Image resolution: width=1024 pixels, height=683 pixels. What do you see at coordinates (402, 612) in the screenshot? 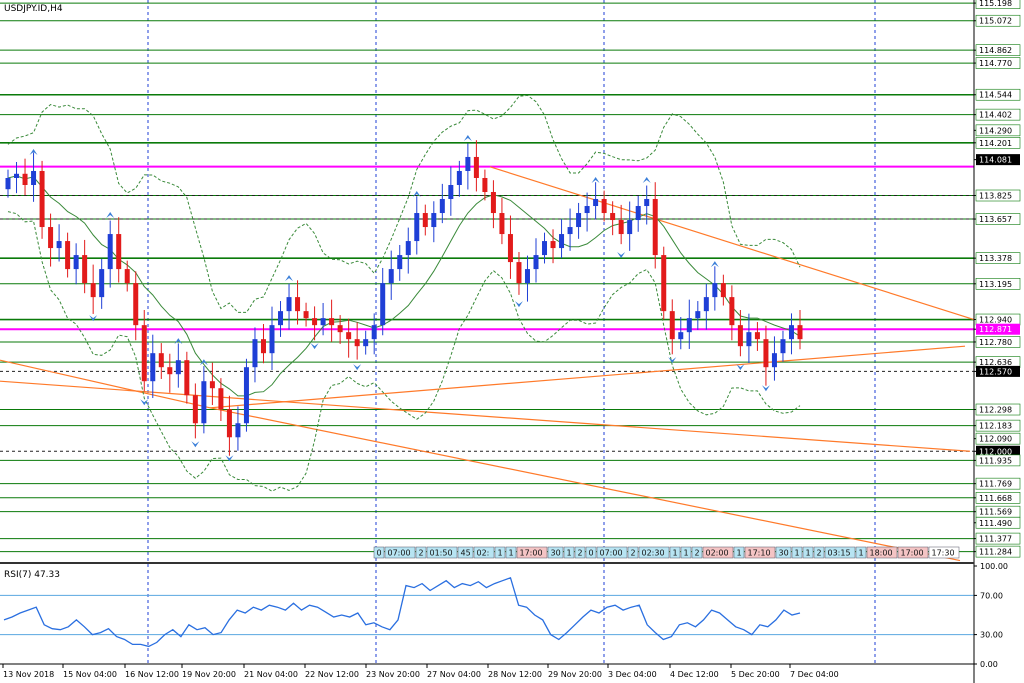
I see `rsi-line` at bounding box center [402, 612].